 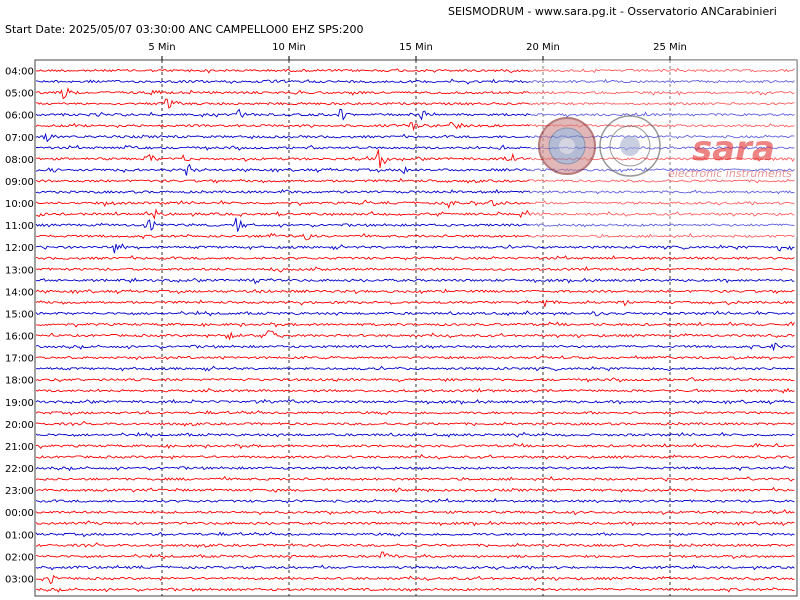 What do you see at coordinates (19, 447) in the screenshot?
I see `hour-label: 21:00` at bounding box center [19, 447].